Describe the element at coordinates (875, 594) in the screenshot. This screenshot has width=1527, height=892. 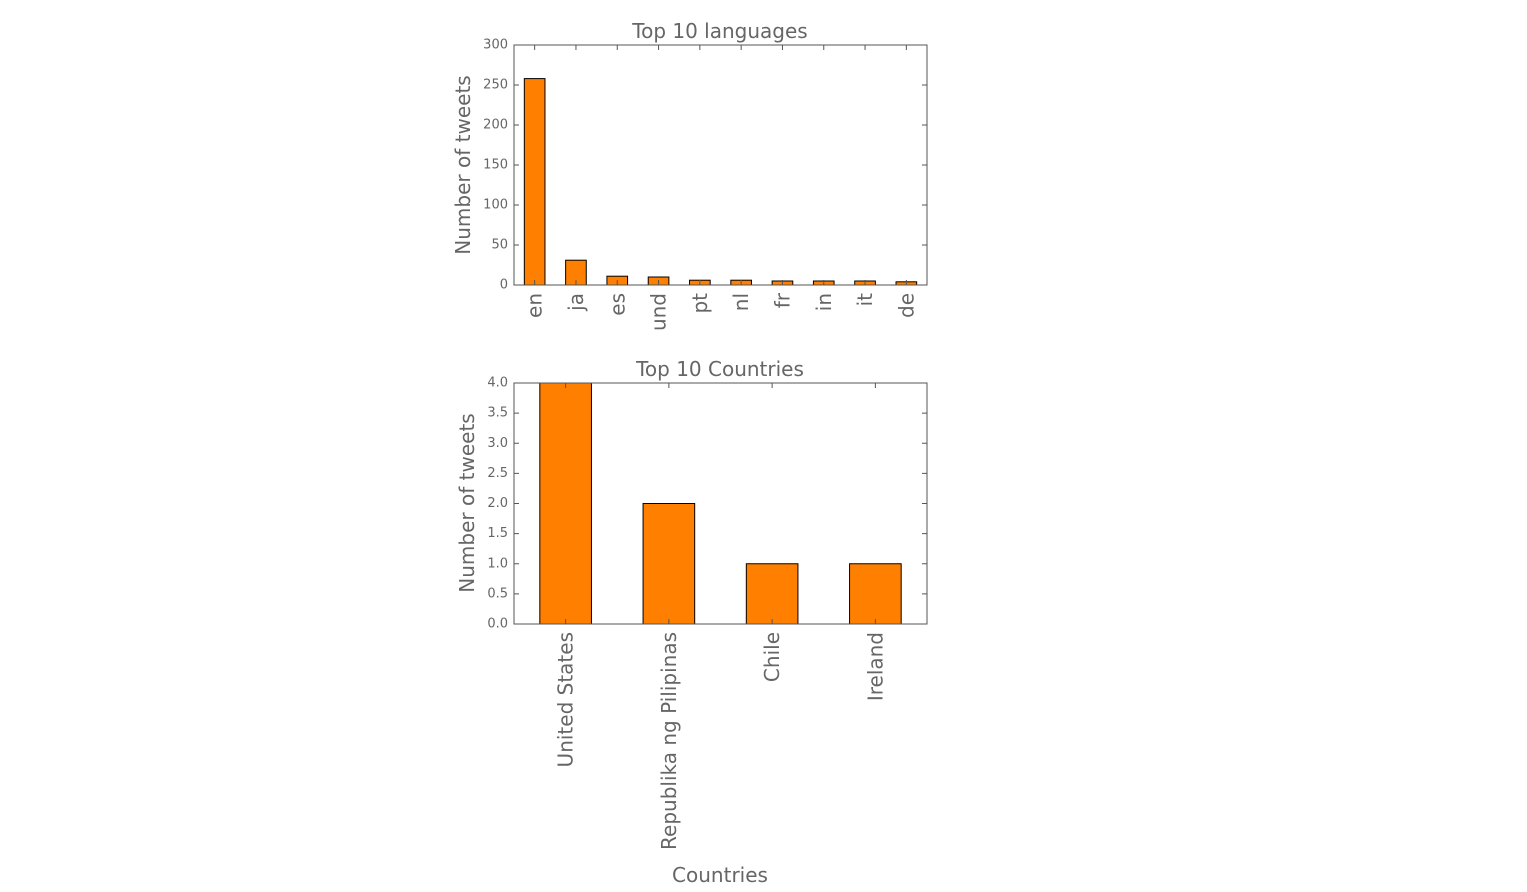
I see `bar-ireland` at that location.